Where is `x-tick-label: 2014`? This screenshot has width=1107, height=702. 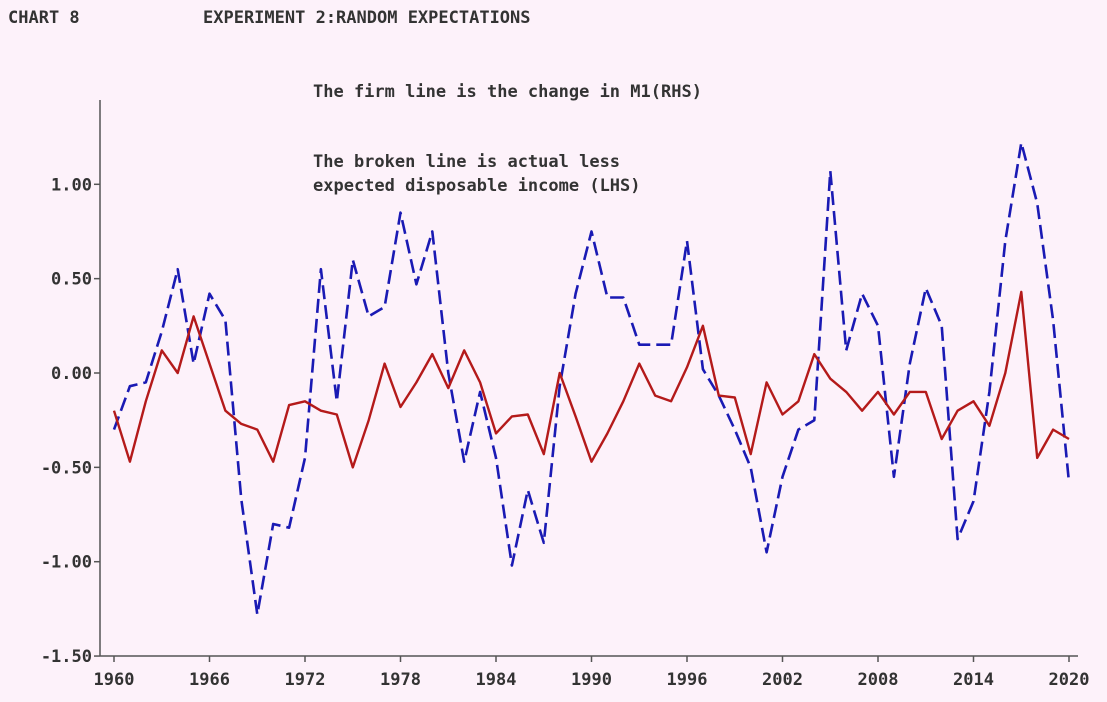 x-tick-label: 2014 is located at coordinates (973, 680).